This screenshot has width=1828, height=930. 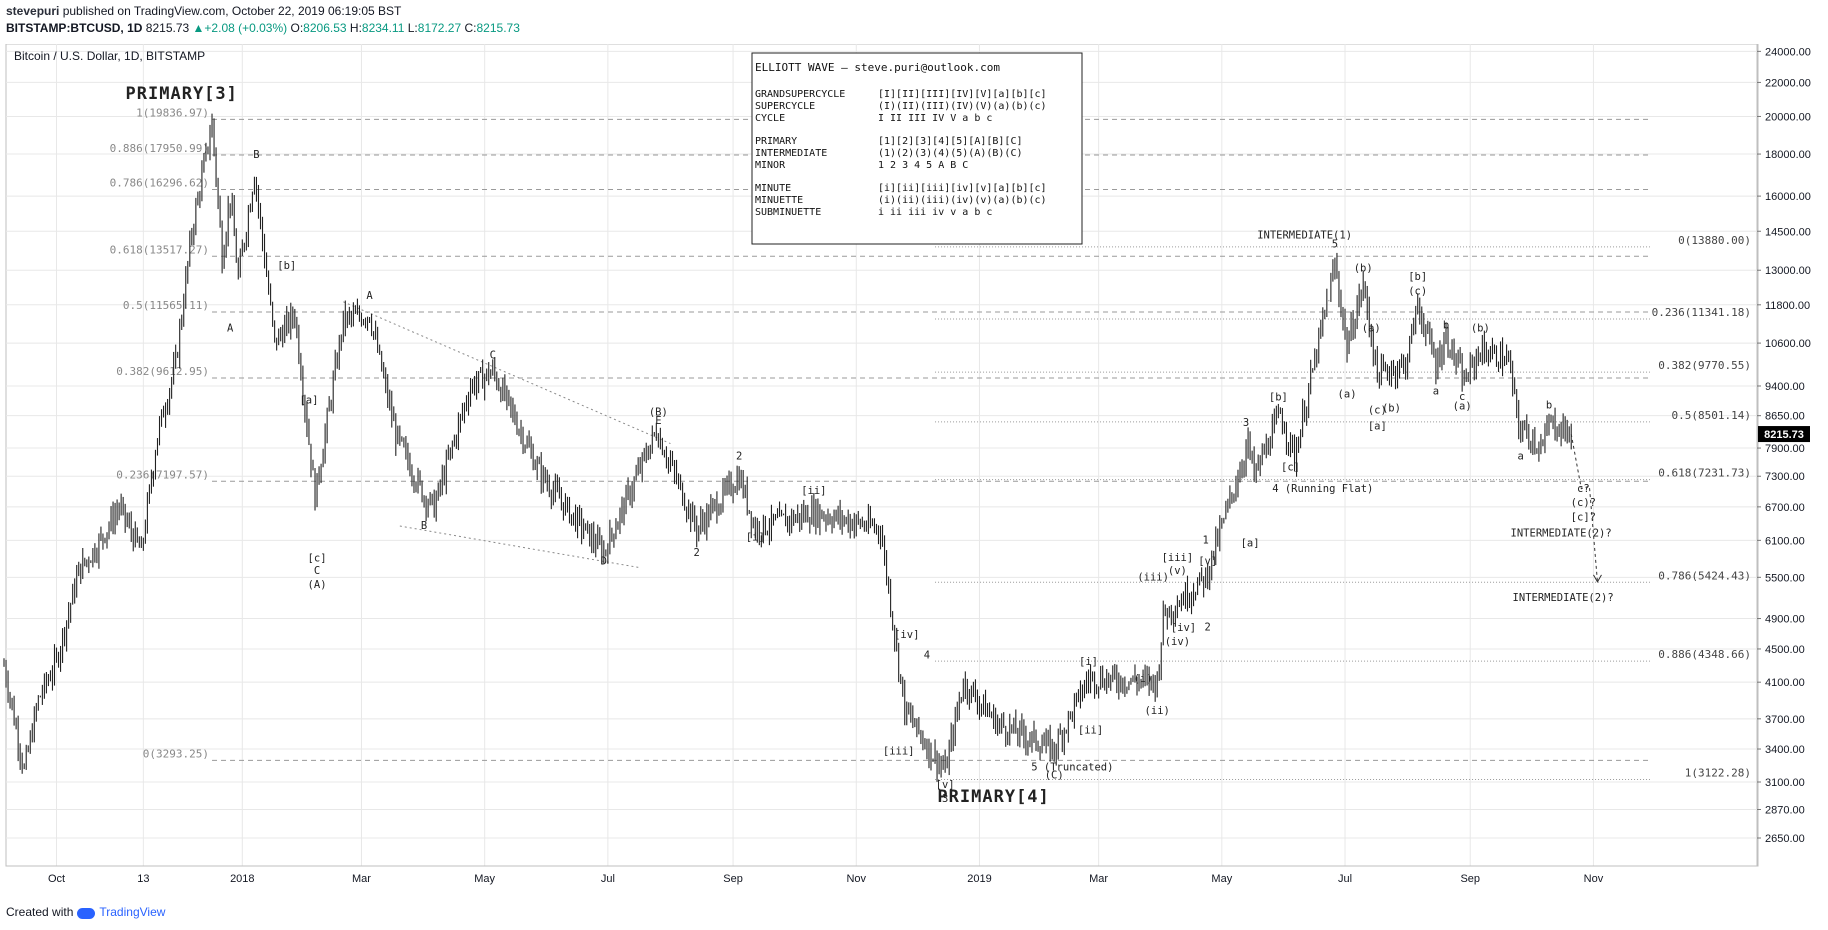 I want to click on wave-label: [c], so click(x=317, y=558).